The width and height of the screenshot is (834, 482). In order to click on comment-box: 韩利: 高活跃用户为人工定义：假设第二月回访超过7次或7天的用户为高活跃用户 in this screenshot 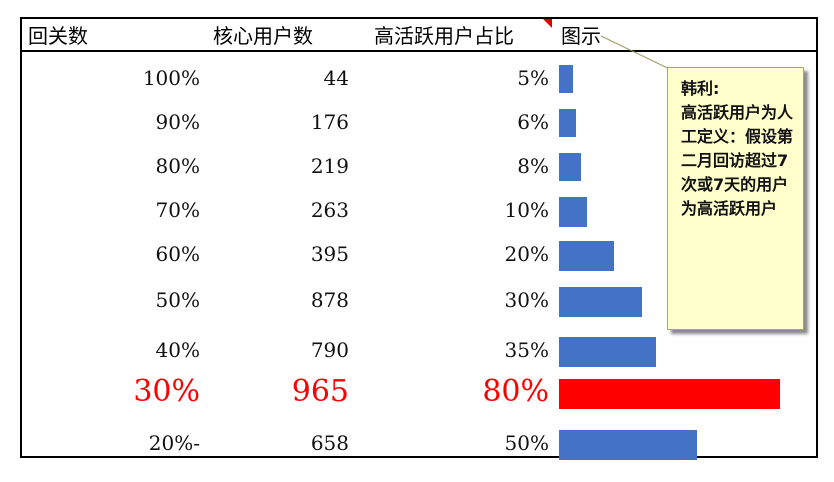, I will do `click(735, 198)`.